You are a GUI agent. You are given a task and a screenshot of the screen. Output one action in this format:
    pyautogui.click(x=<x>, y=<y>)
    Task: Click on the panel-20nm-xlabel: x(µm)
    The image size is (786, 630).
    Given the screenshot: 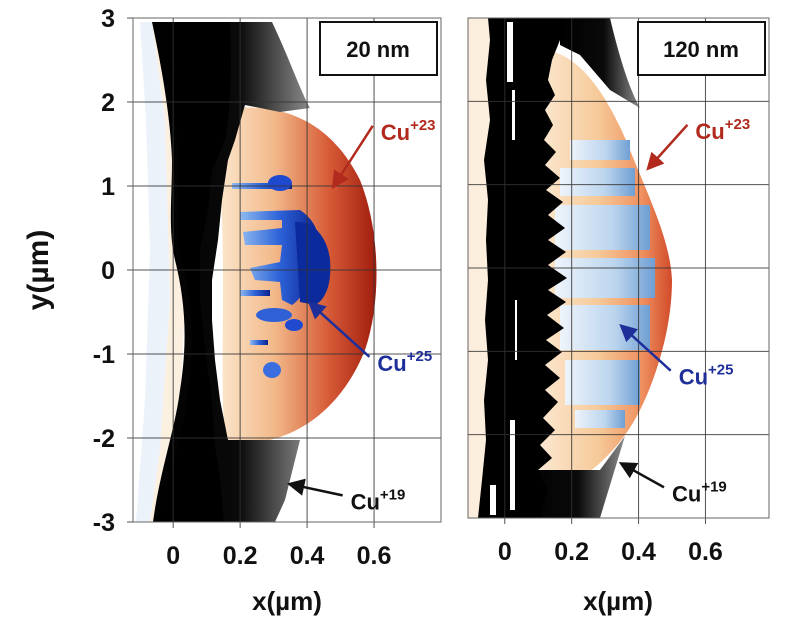 What is the action you would take?
    pyautogui.click(x=287, y=601)
    